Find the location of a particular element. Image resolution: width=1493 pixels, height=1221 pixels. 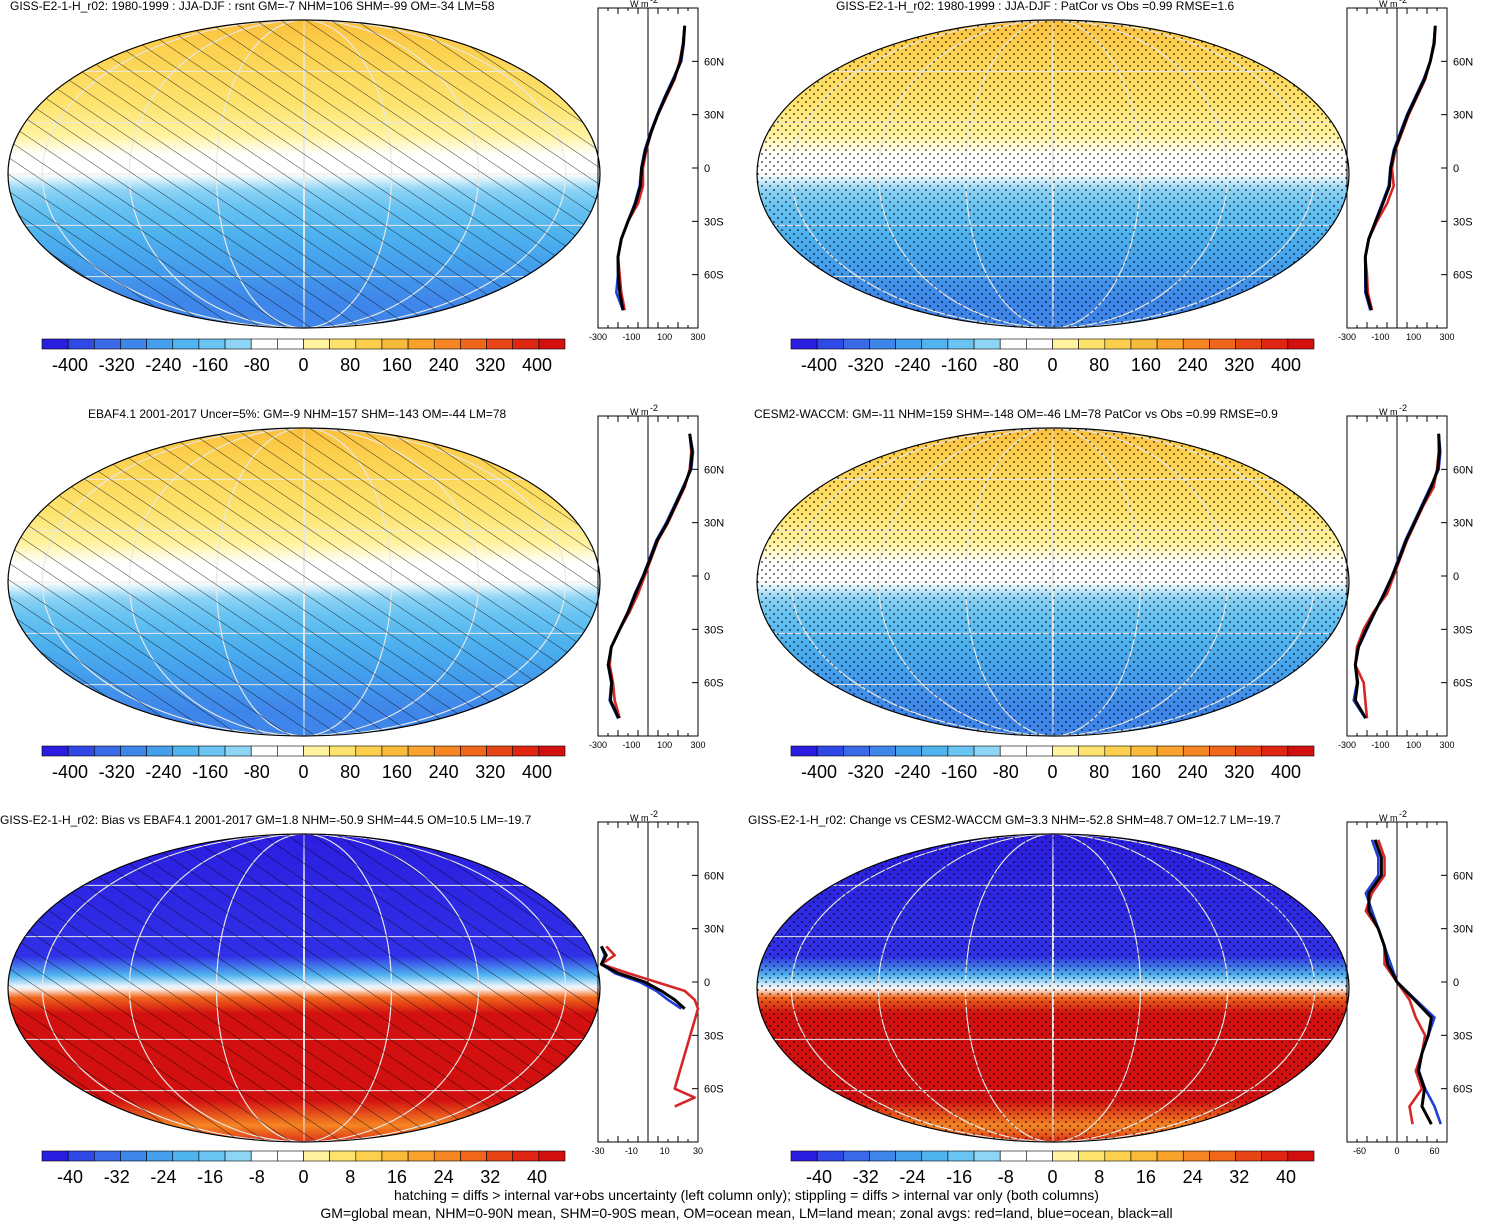

x-tick-label: -30 is located at coordinates (597, 1151).